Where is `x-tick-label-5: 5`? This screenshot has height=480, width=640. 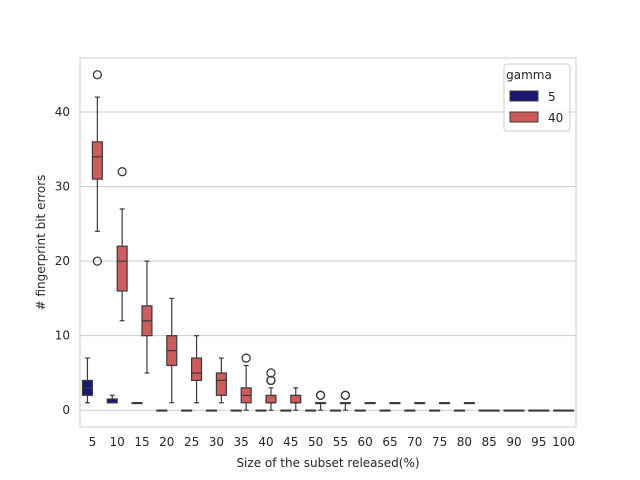
x-tick-label-5: 5 is located at coordinates (93, 442).